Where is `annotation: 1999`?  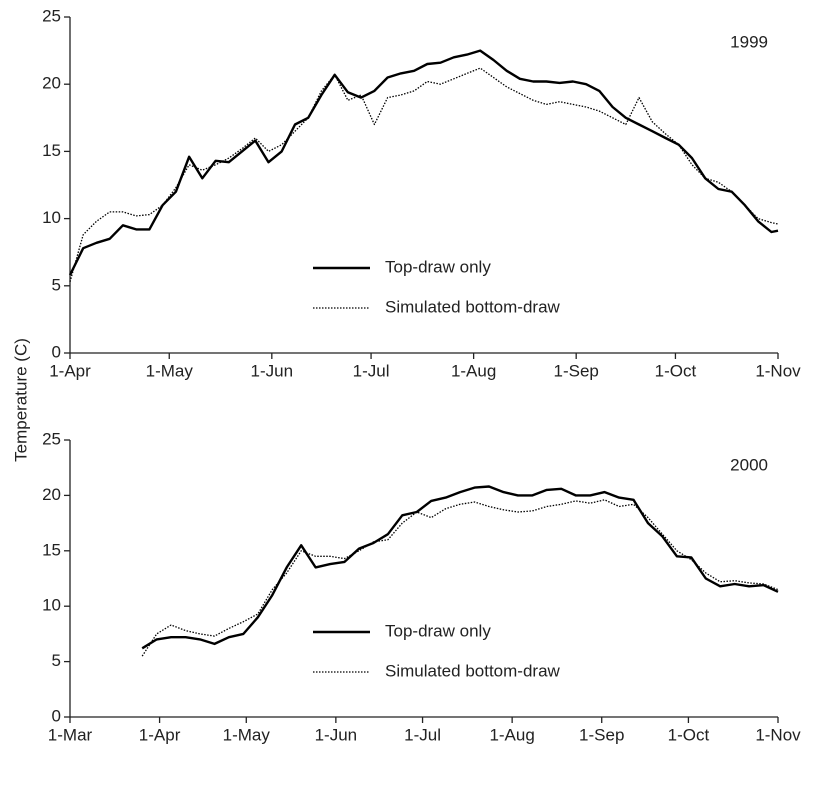 annotation: 1999 is located at coordinates (749, 41).